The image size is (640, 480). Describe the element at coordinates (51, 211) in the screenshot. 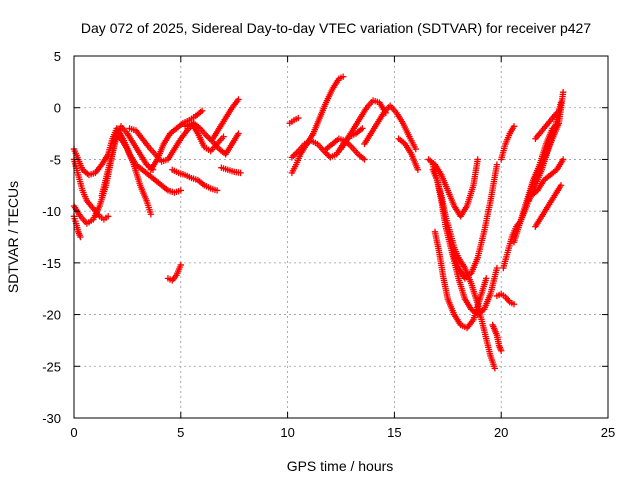

I see `y-tick-label: -10` at that location.